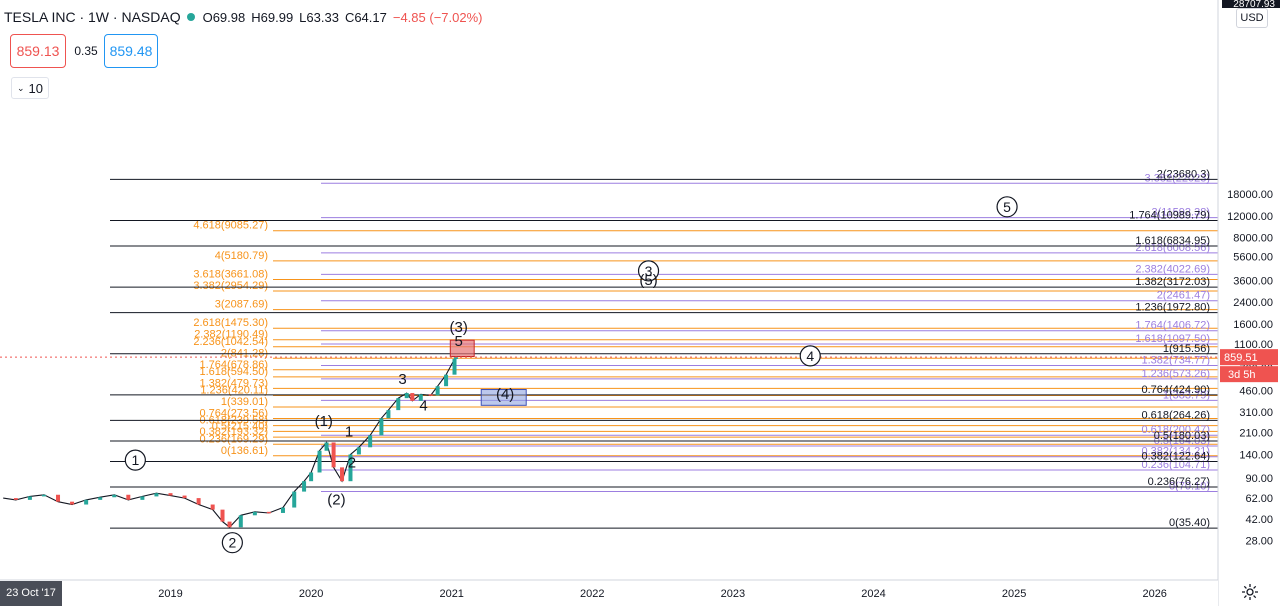 The image size is (1280, 606). I want to click on countdown-label: 3d 5h, so click(1242, 375).